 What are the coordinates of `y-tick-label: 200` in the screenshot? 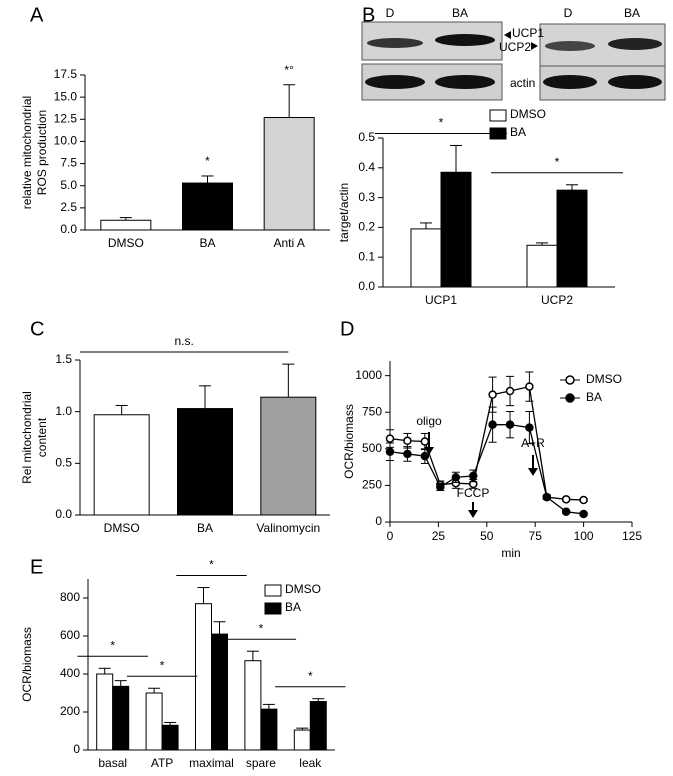 It's located at (70, 711).